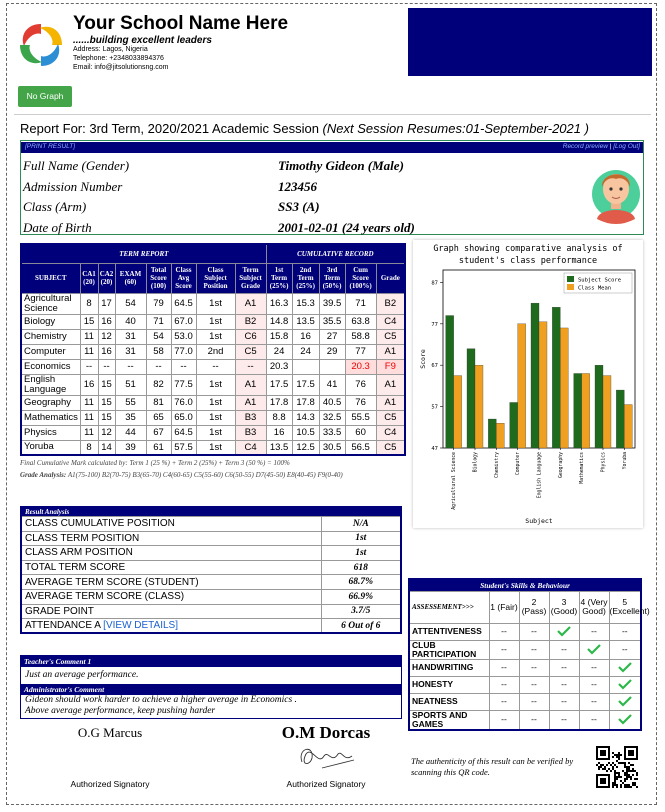  Describe the element at coordinates (279, 351) in the screenshot. I see `score-cell: 24` at that location.